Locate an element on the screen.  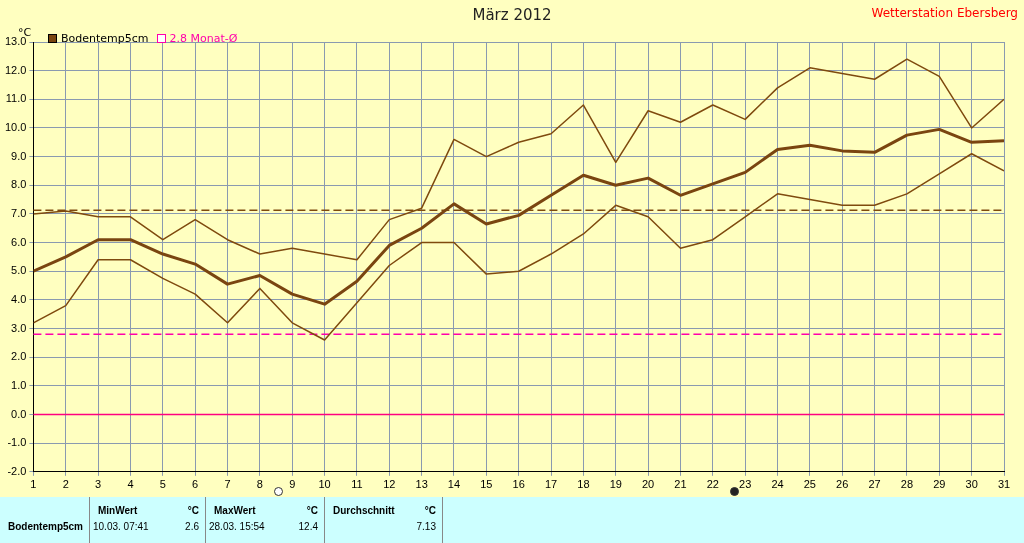
x-tick-label: 31 is located at coordinates (1004, 484).